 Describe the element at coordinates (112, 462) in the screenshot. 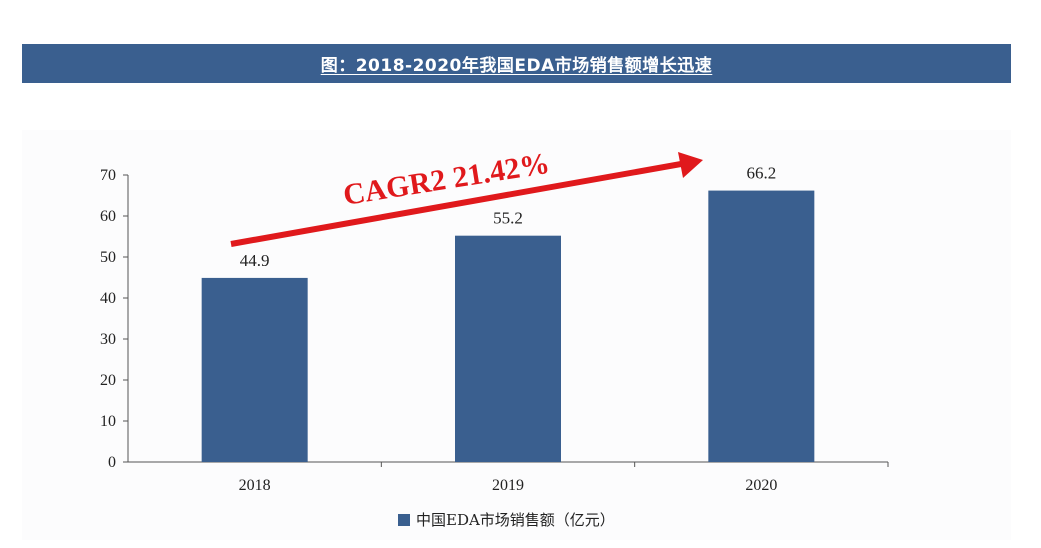

I see `y-tick-label: 0` at that location.